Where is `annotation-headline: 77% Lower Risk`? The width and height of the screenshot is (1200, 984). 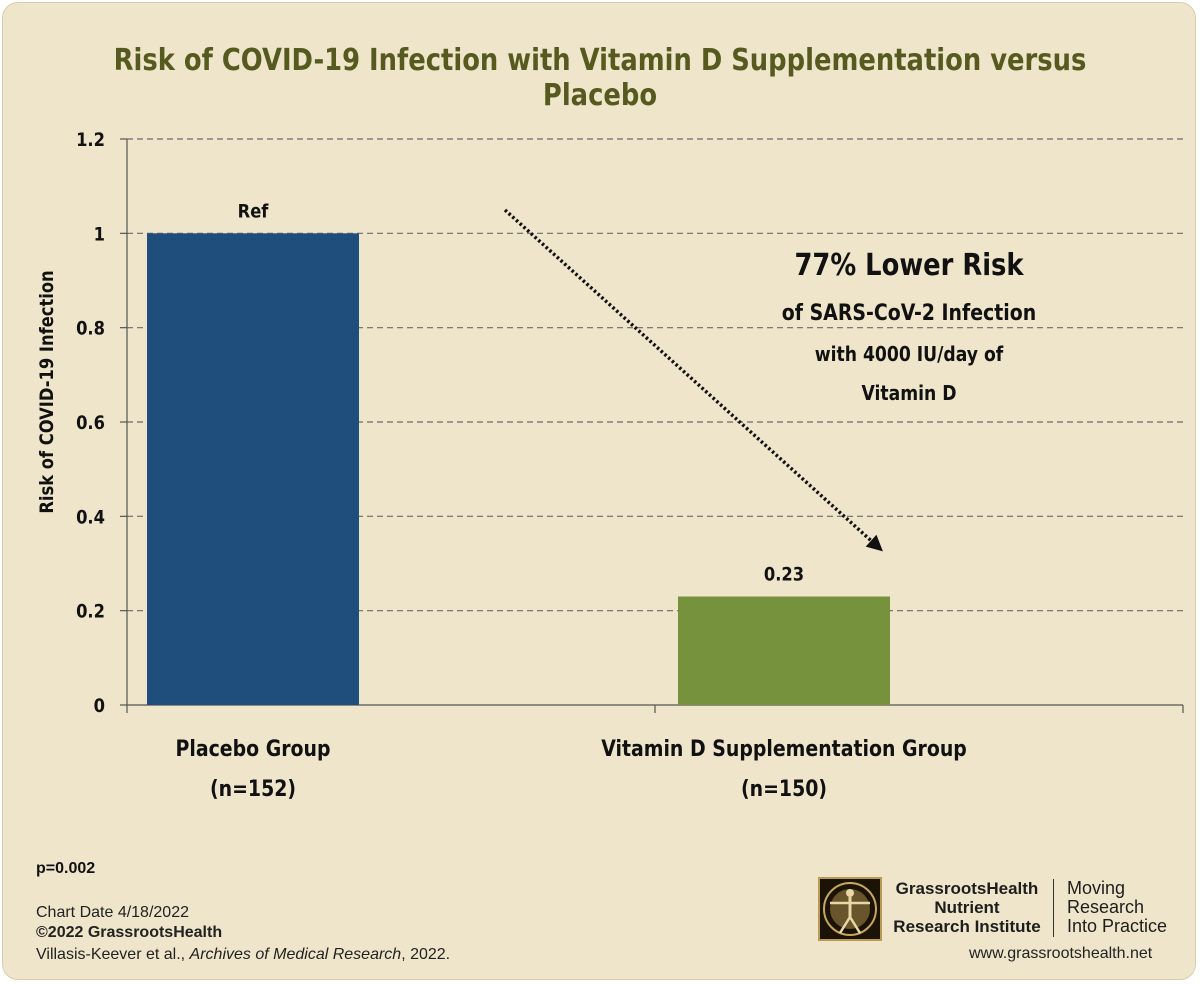
annotation-headline: 77% Lower Risk is located at coordinates (909, 264).